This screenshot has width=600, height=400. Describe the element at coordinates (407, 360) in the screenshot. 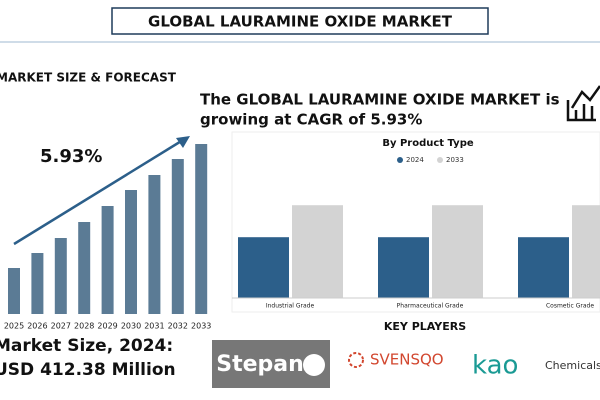

I see `logo-text: SVENSQO` at that location.